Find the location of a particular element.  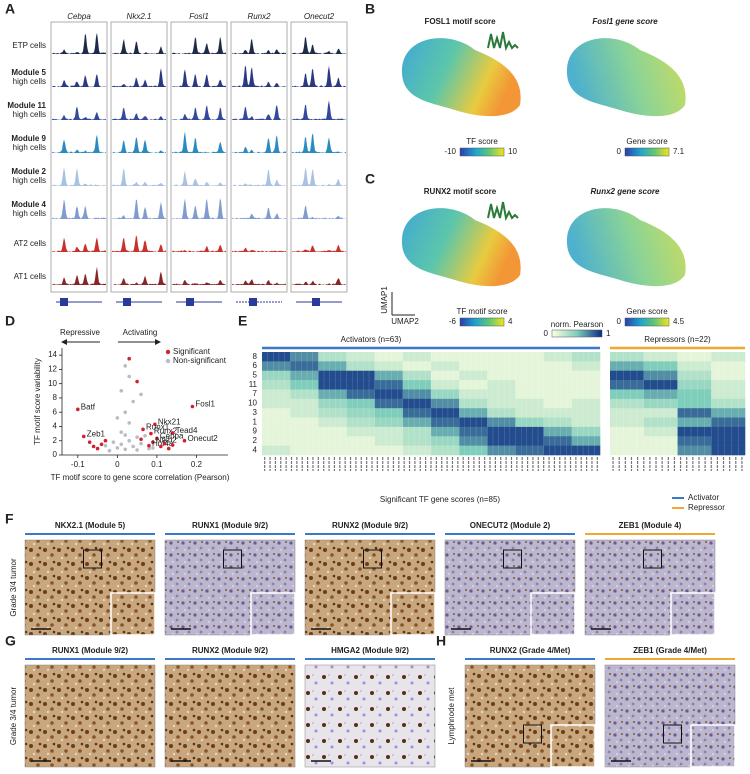

direction-label: Repressive is located at coordinates (80, 332).